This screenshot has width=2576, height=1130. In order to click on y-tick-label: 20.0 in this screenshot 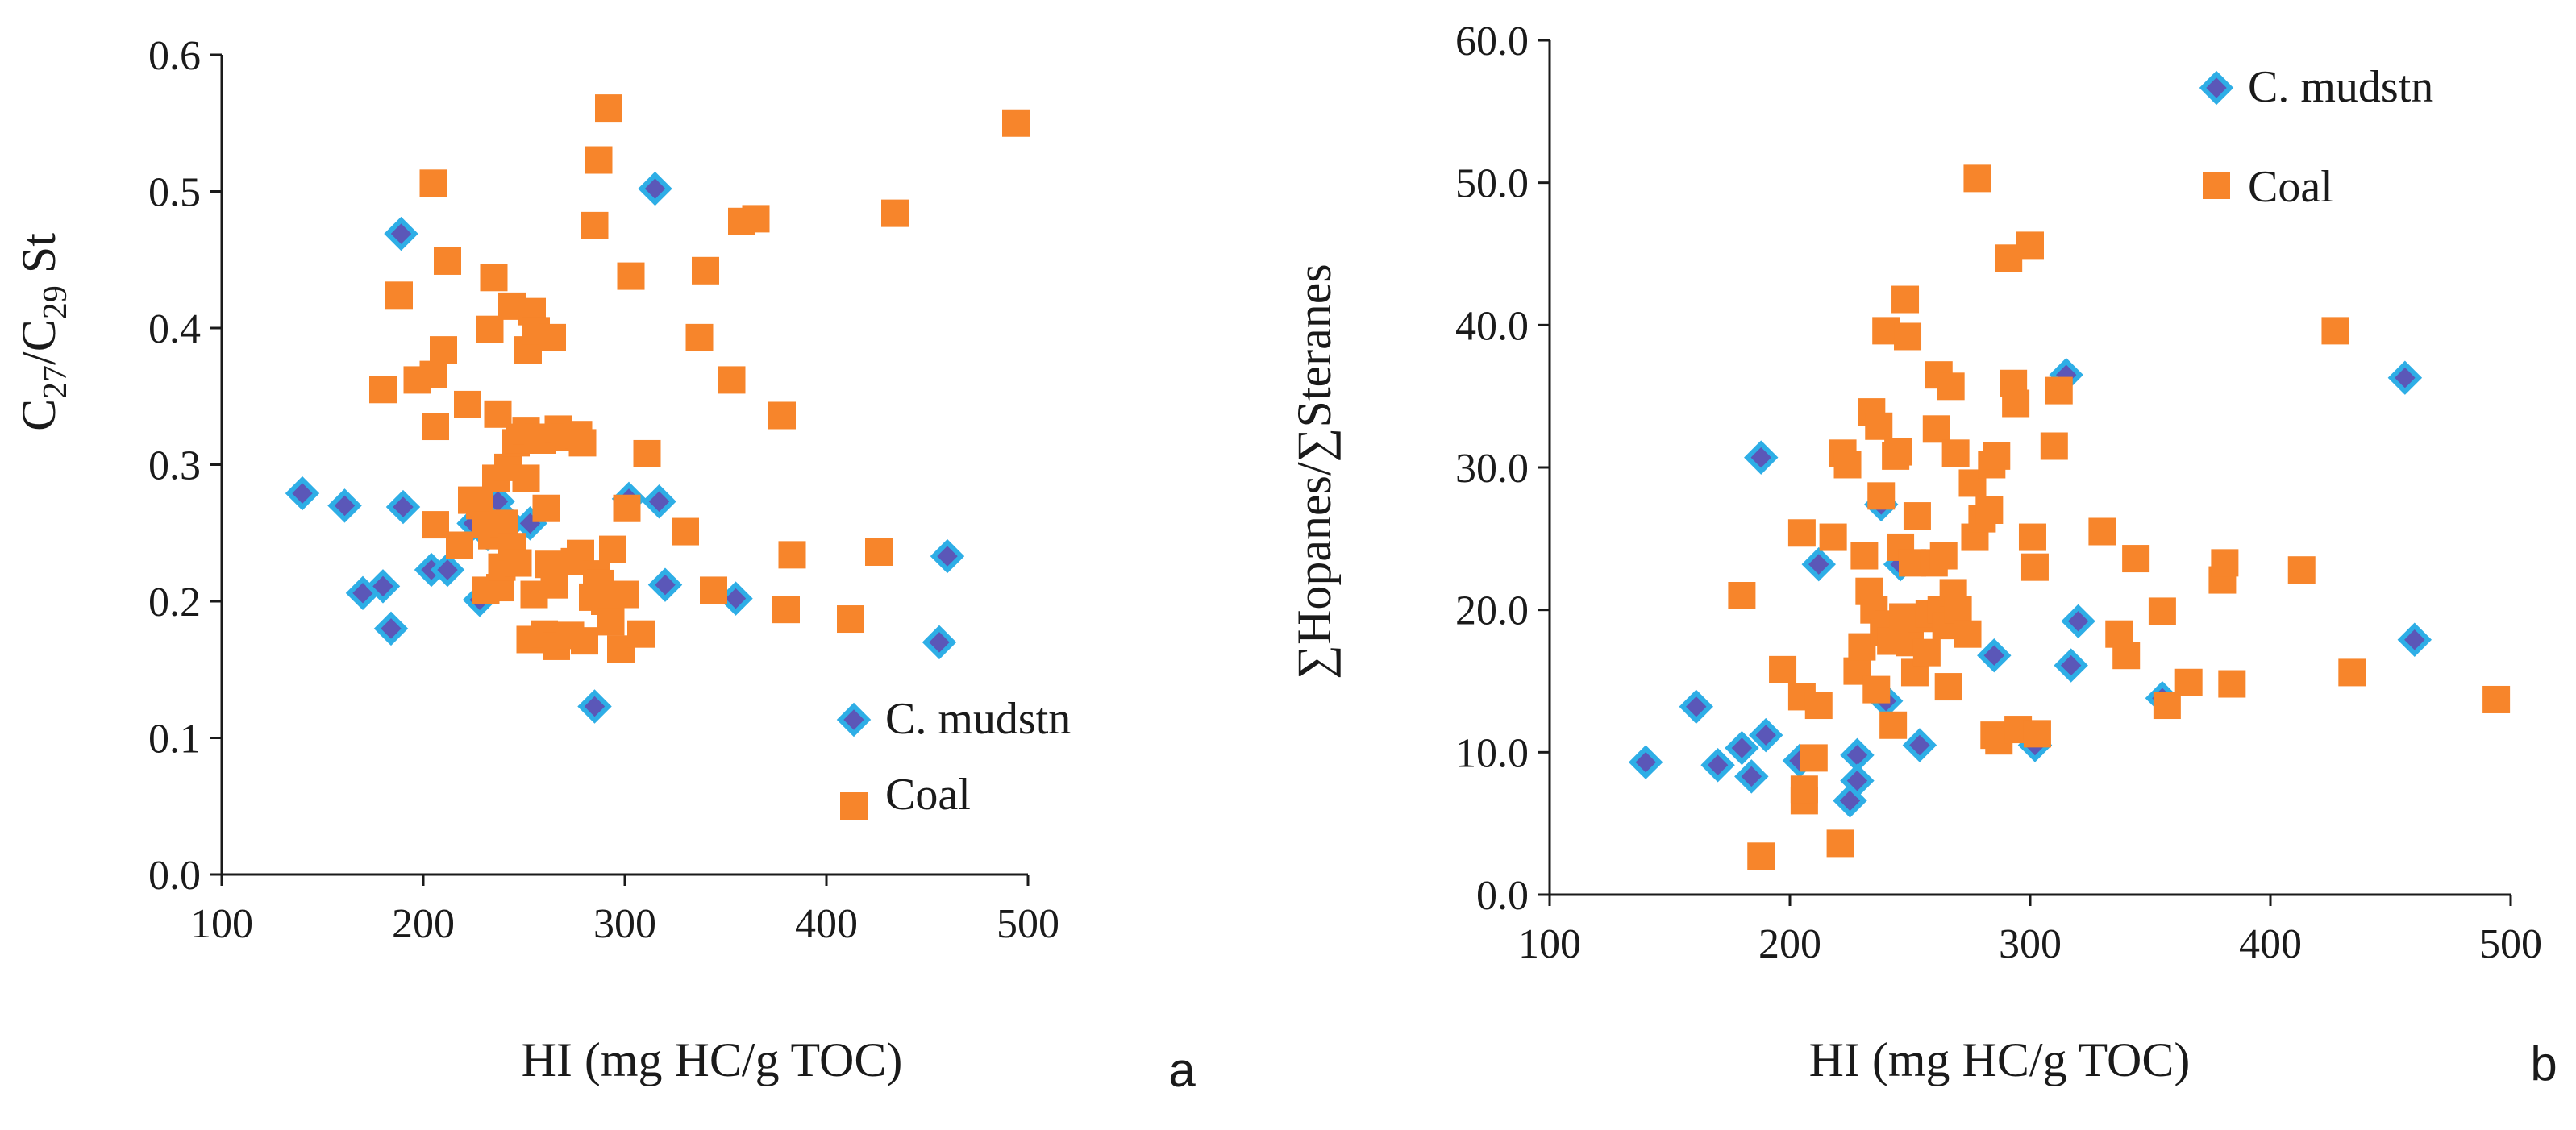, I will do `click(1492, 611)`.